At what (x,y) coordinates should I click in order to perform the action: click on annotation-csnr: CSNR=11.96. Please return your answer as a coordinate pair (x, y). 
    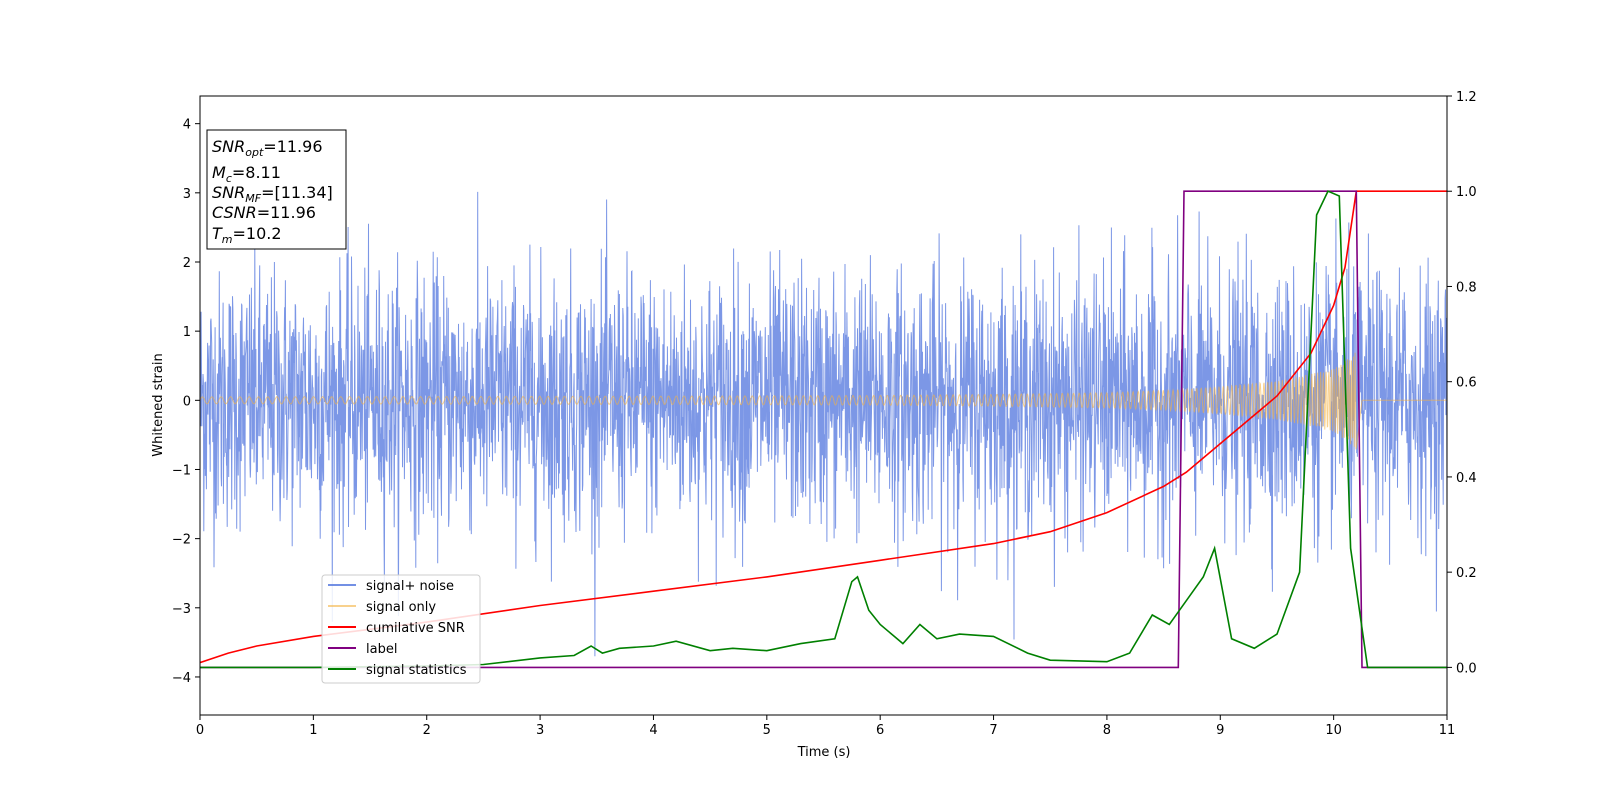
    Looking at the image, I should click on (264, 212).